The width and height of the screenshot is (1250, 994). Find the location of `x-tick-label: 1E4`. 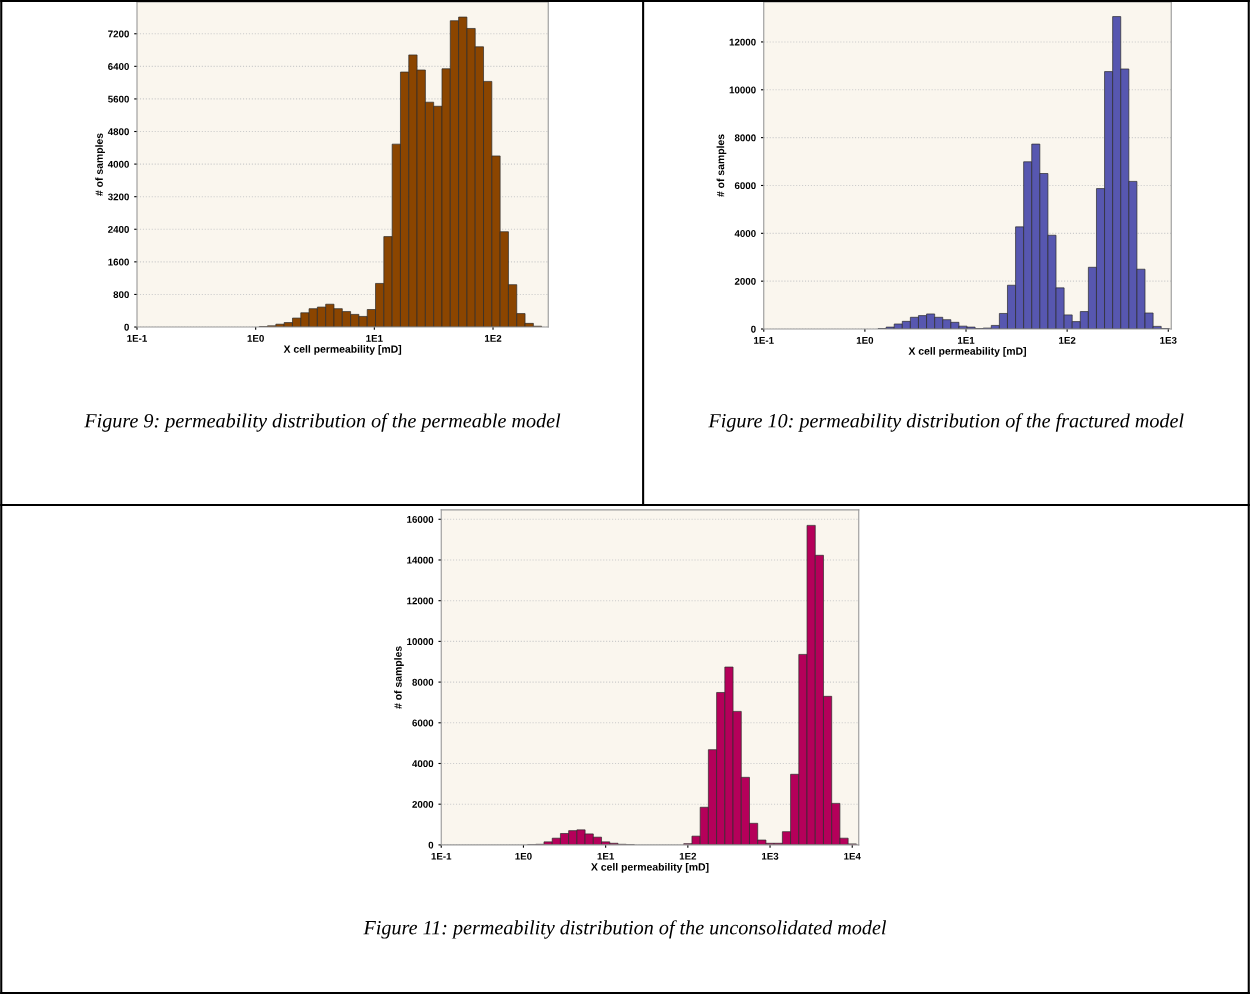

x-tick-label: 1E4 is located at coordinates (852, 856).